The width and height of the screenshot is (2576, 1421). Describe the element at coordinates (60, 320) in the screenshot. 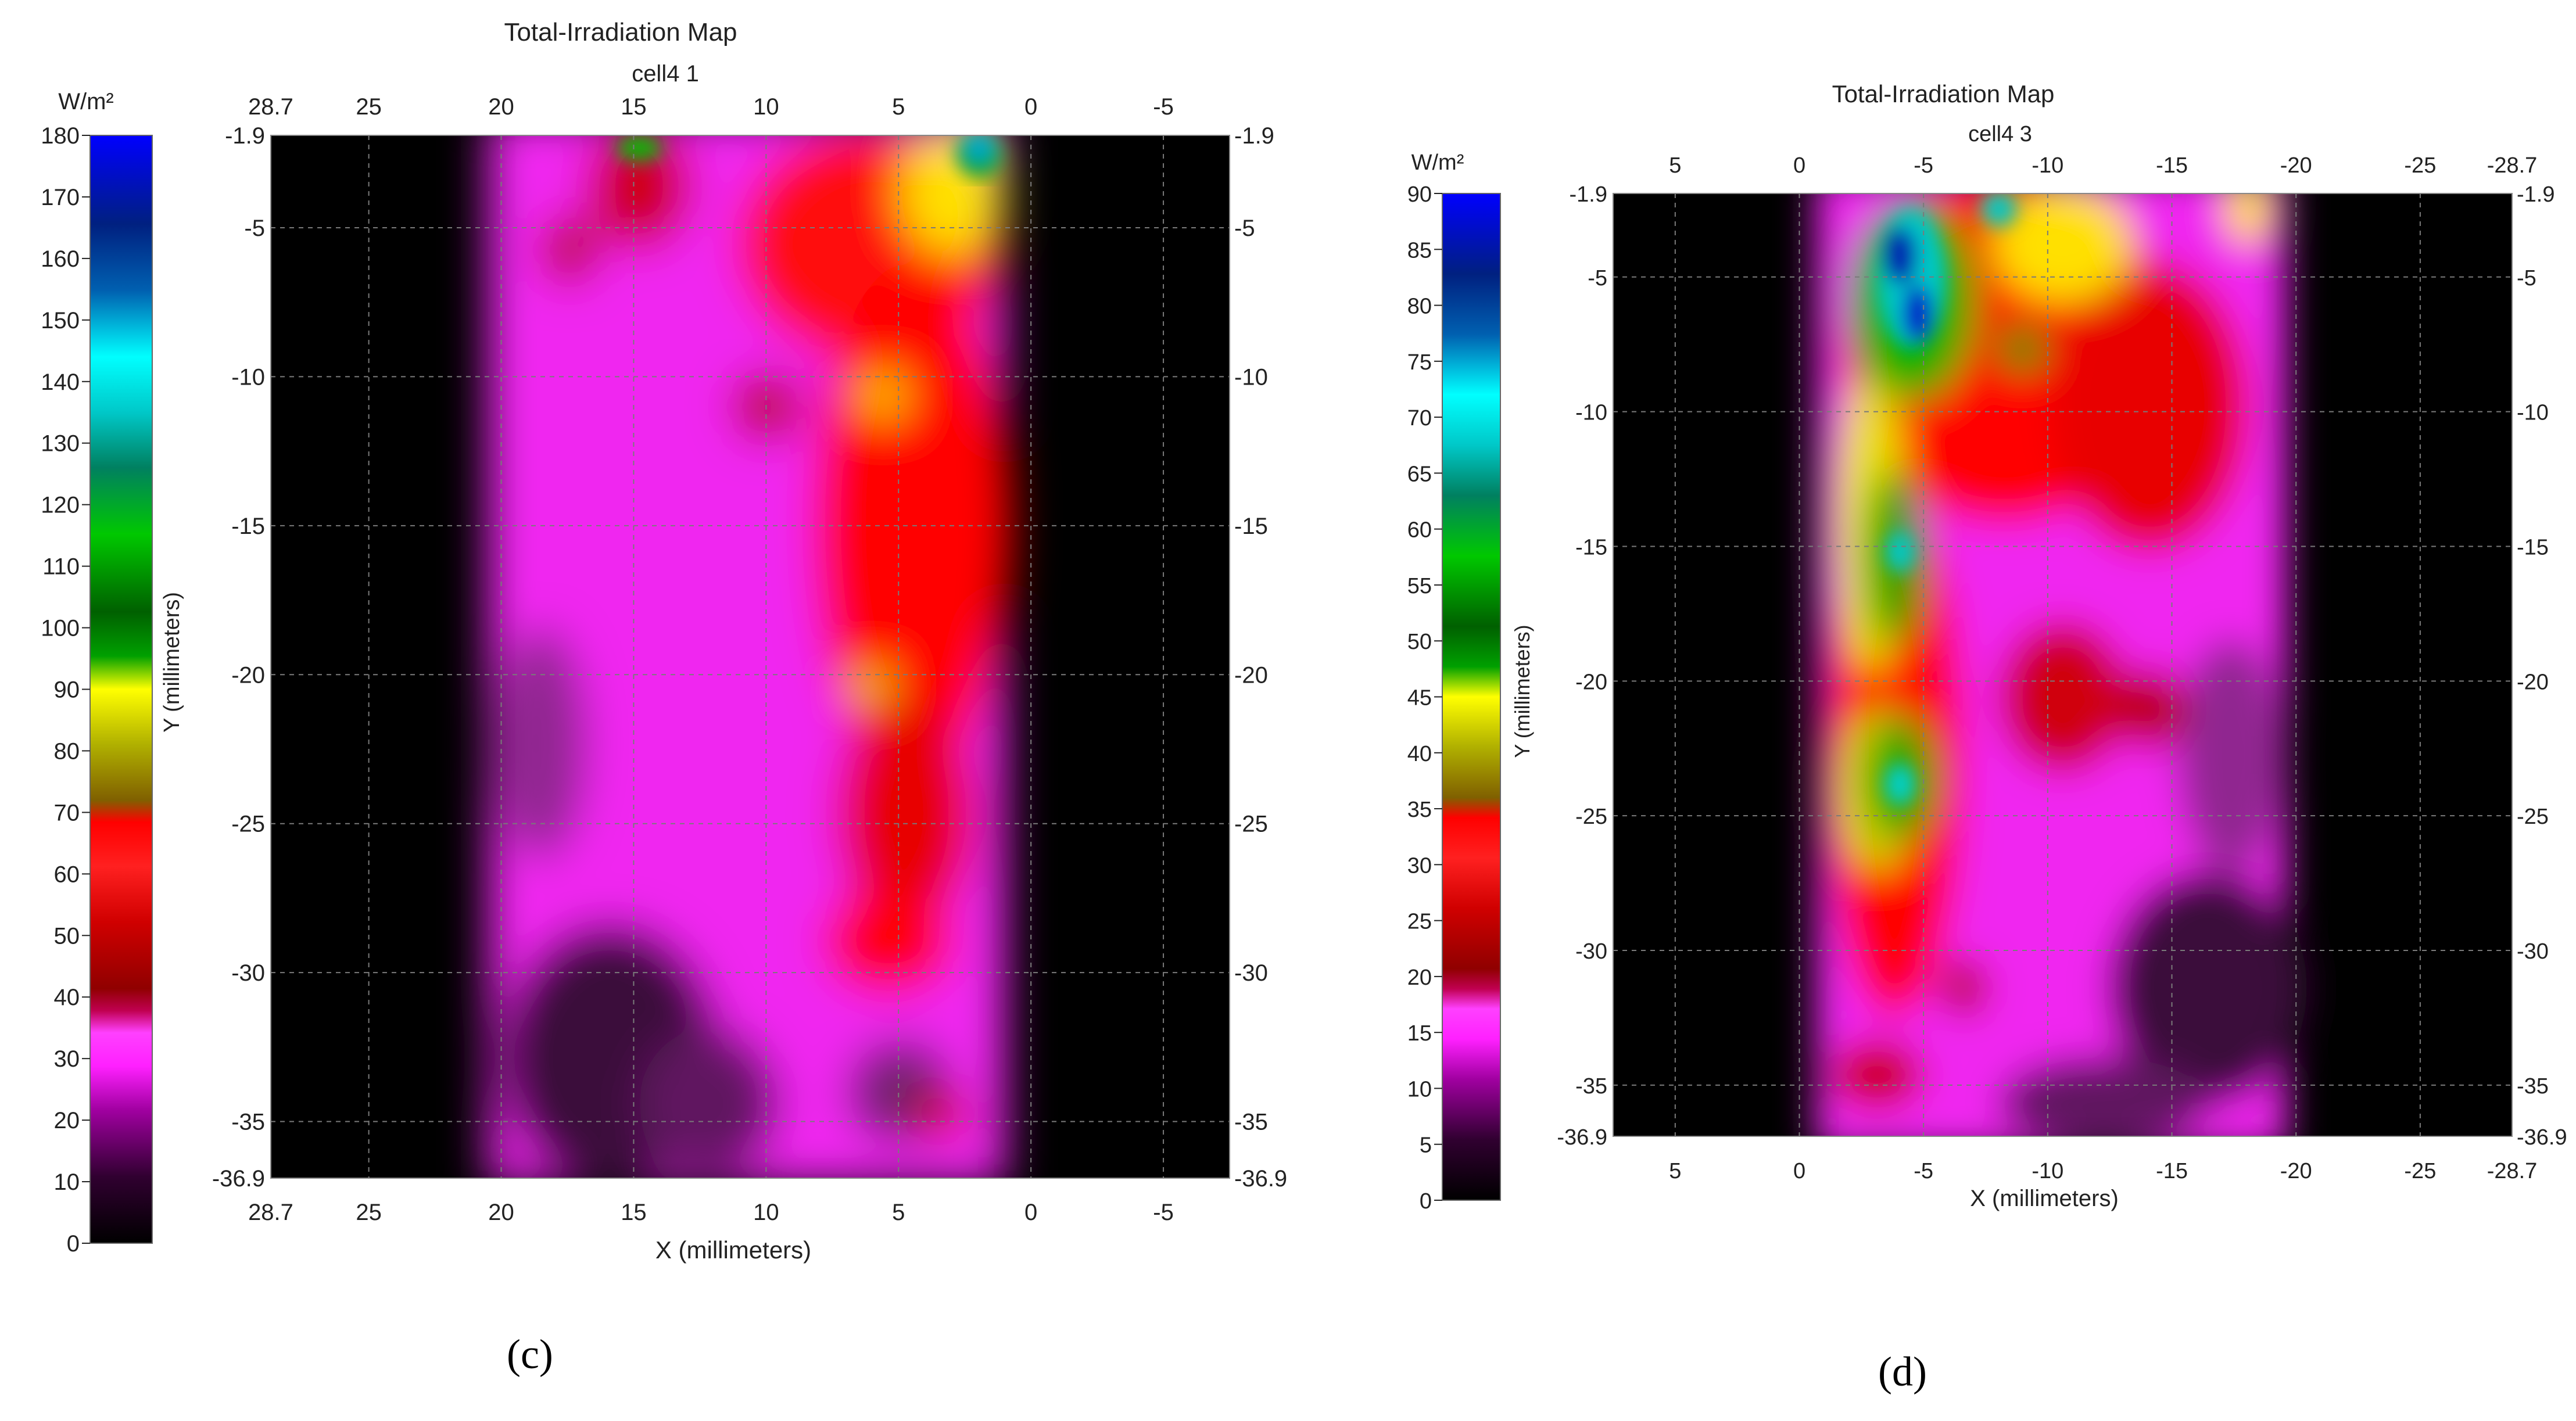

I see `chart-c-colorbar-tick-label: 150` at that location.